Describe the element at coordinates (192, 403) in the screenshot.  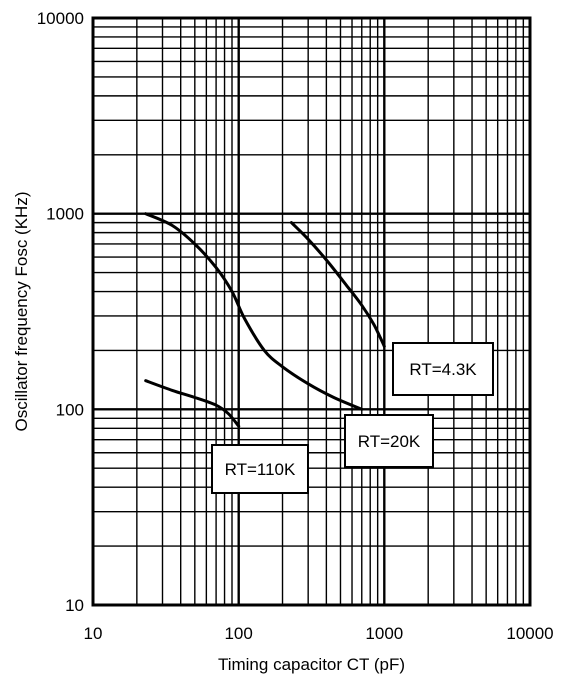
I see `series-line-rt-110k` at that location.